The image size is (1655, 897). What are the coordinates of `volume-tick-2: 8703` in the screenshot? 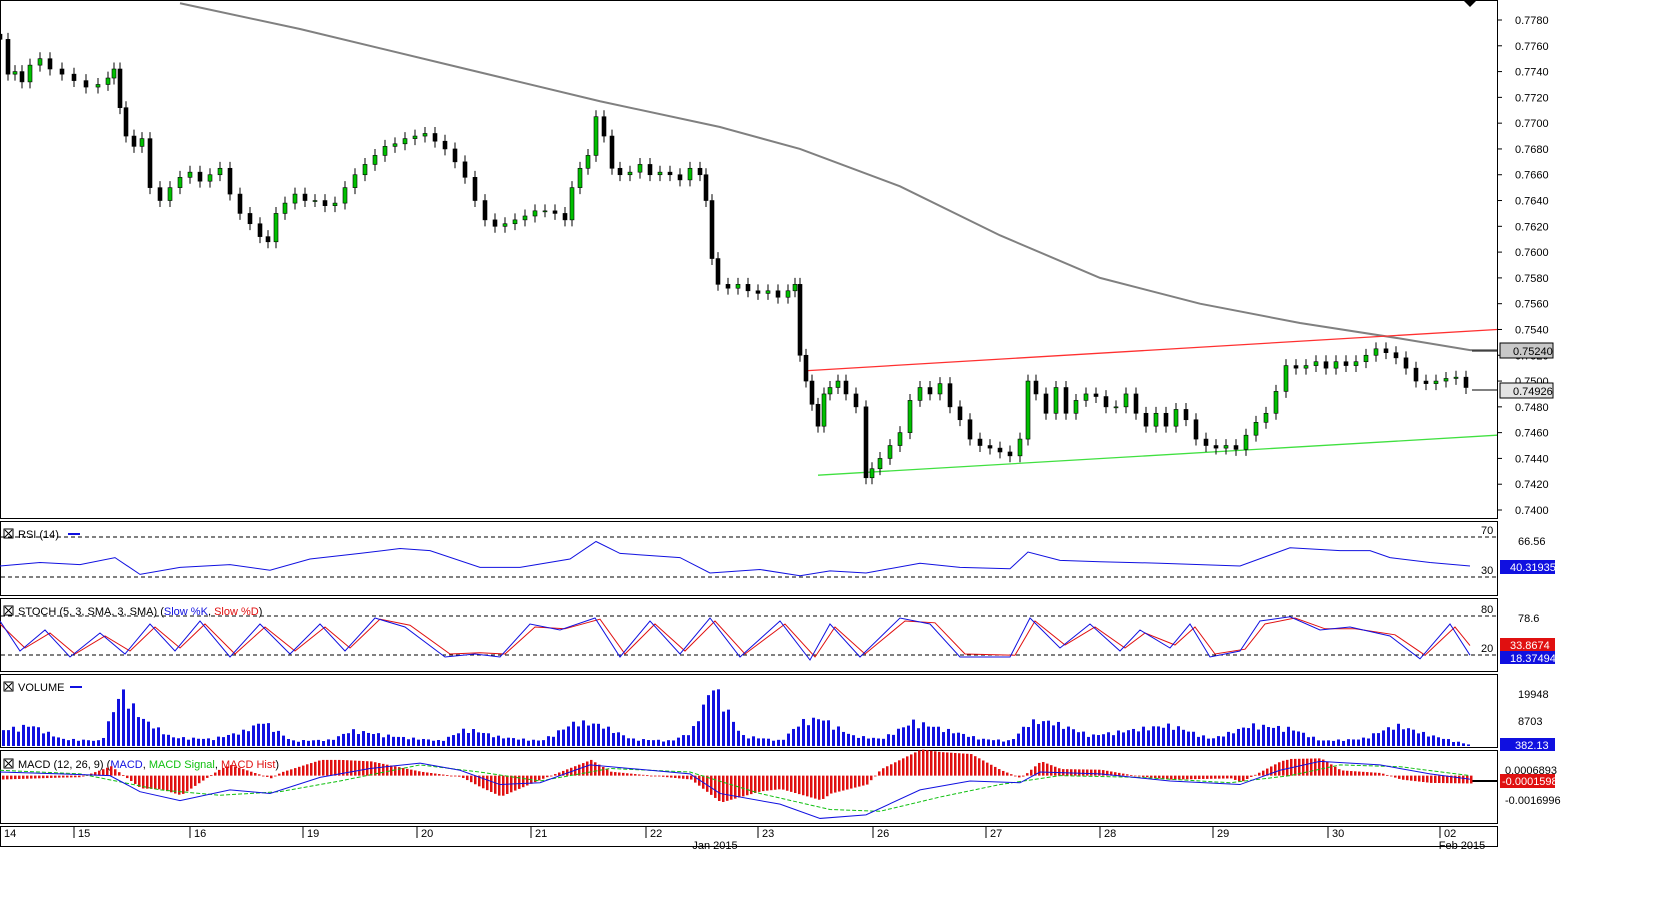 It's located at (1530, 722).